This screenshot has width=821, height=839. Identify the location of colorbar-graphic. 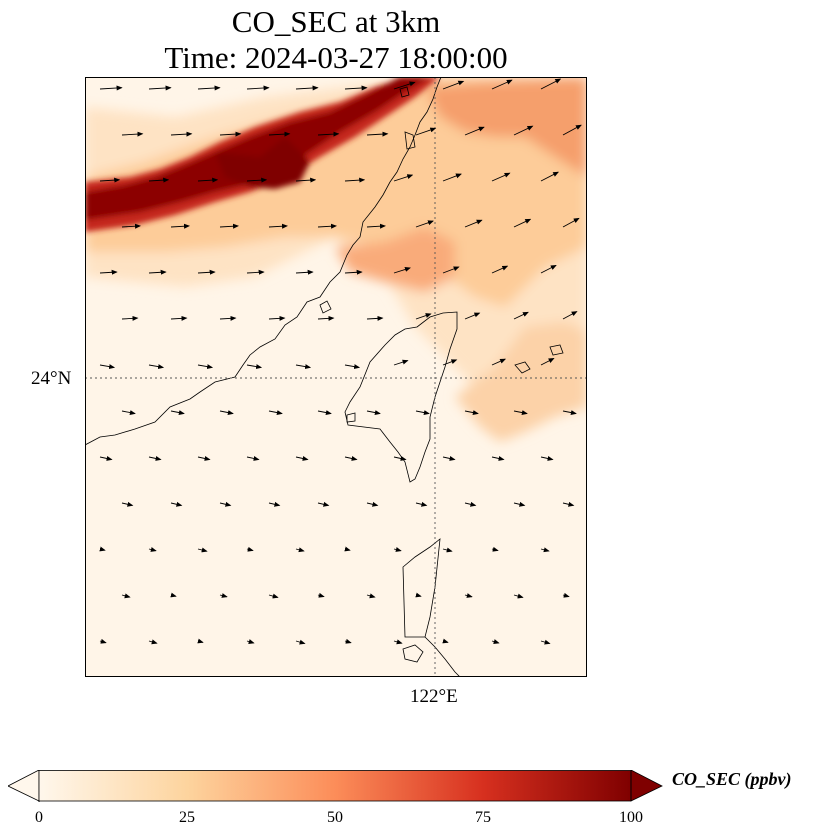
(335, 787).